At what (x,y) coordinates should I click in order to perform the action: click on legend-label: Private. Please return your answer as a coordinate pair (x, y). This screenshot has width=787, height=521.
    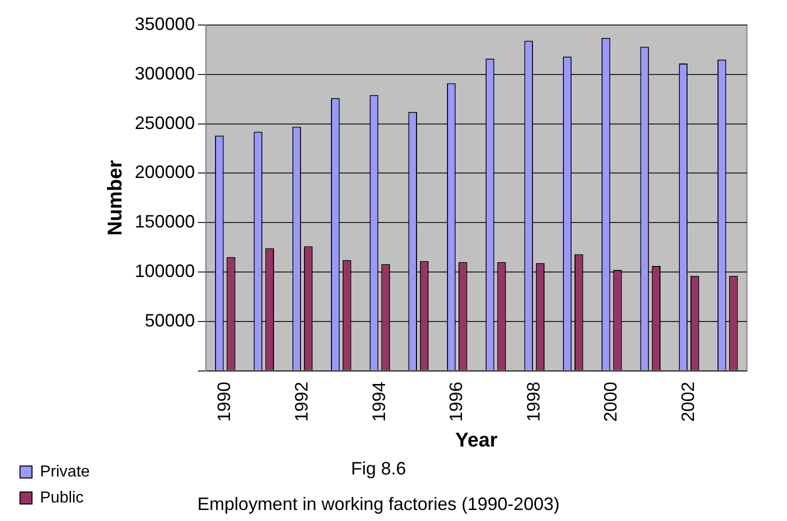
    Looking at the image, I should click on (65, 471).